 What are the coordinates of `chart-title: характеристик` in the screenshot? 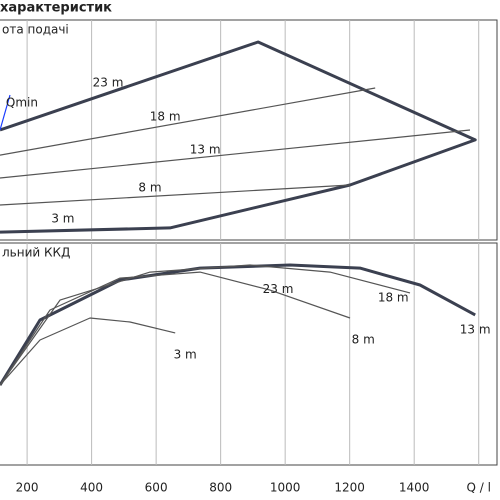 It's located at (56, 8).